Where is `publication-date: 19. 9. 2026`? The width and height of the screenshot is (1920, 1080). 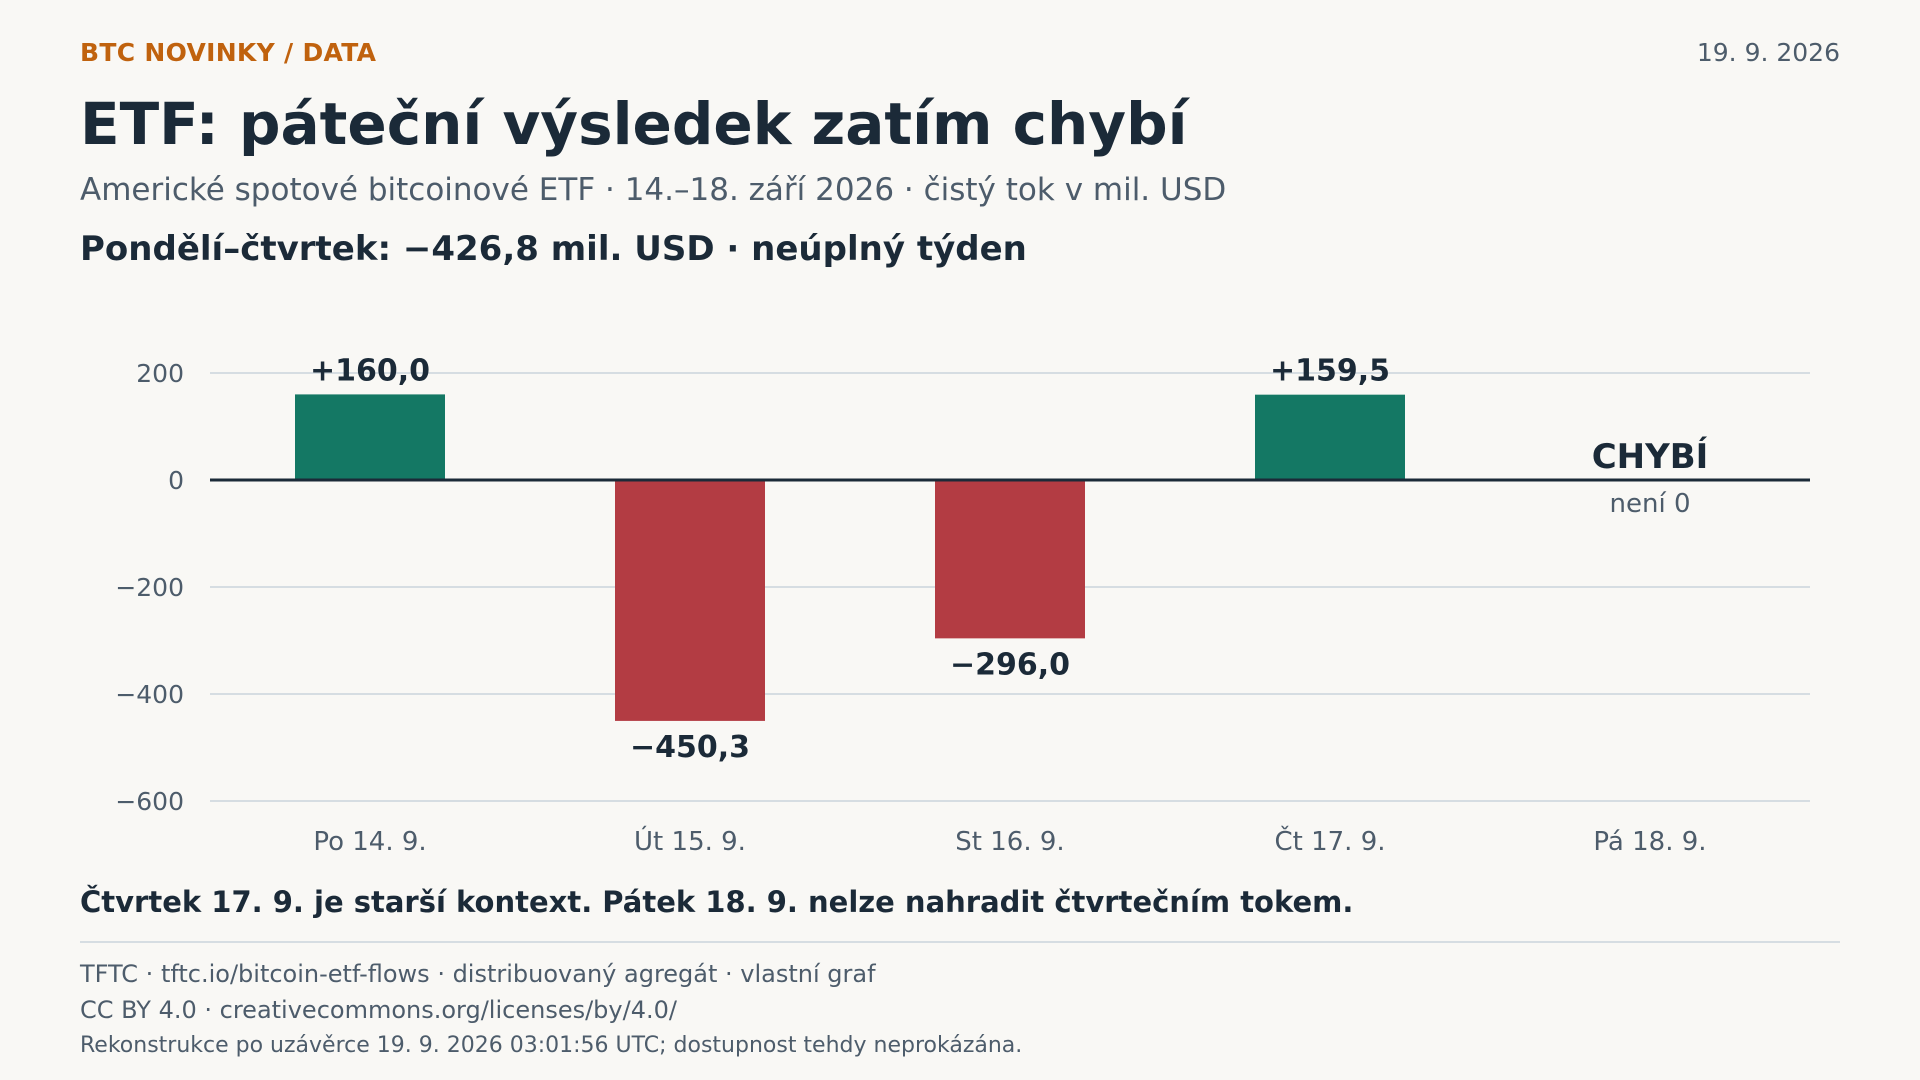
publication-date: 19. 9. 2026 is located at coordinates (1768, 52).